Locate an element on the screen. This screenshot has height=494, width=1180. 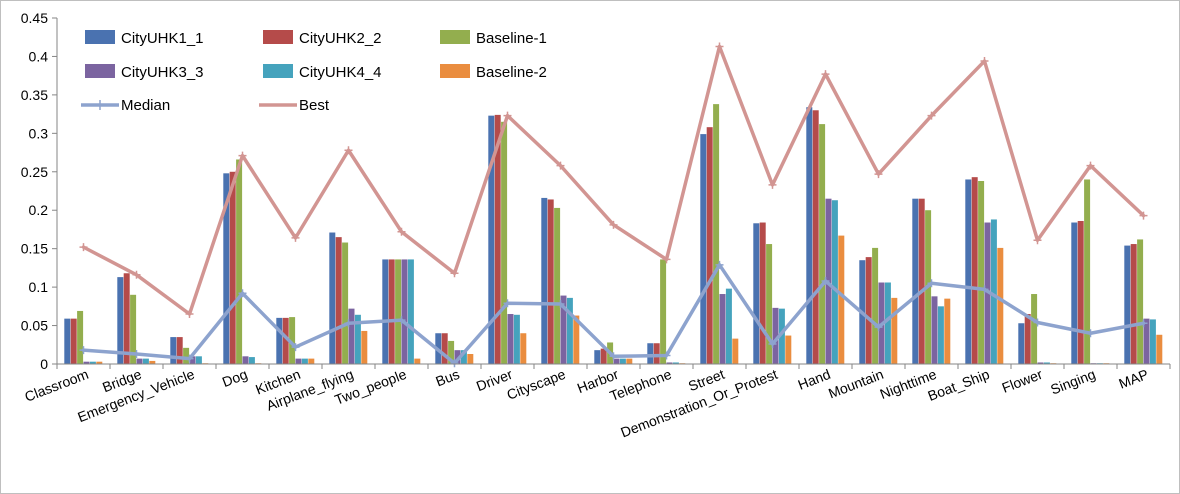
bar-cityuhk4-4-mountain is located at coordinates (887, 323).